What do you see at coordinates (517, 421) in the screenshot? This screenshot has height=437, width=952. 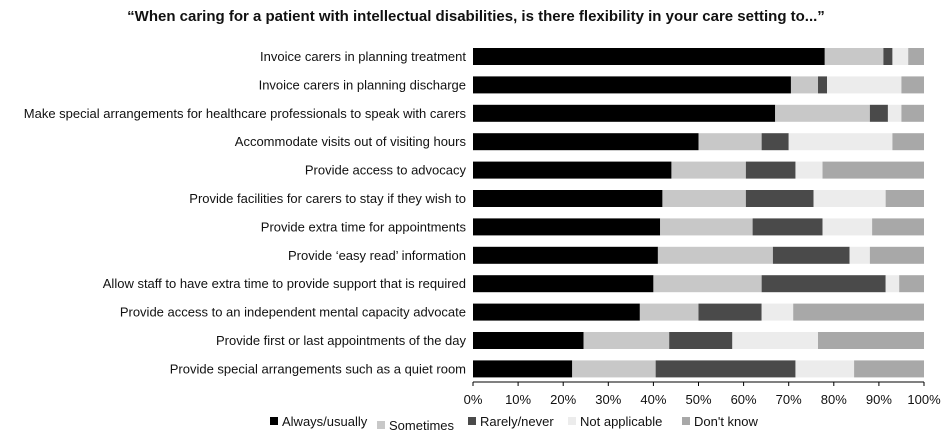 I see `legend-label: Rarely/never` at bounding box center [517, 421].